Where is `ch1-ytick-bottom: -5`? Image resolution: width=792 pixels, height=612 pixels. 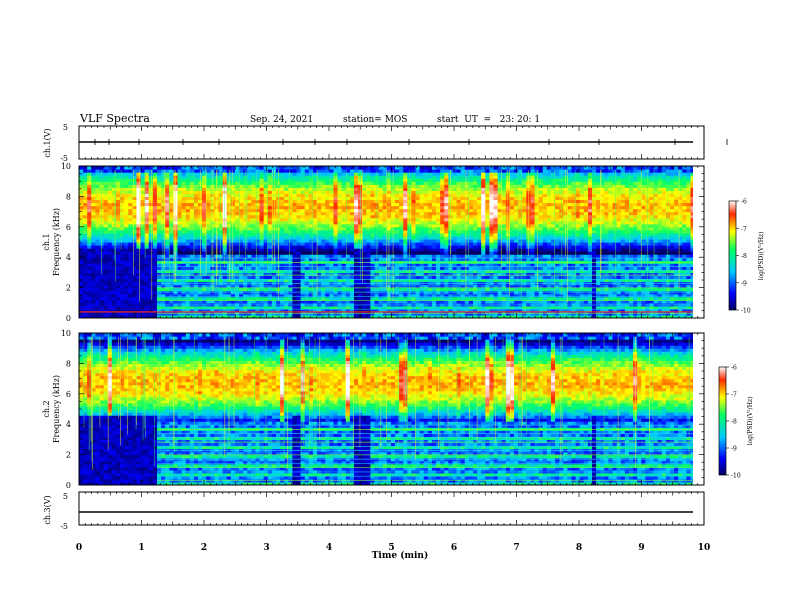
ch1-ytick-bottom: -5 is located at coordinates (64, 158).